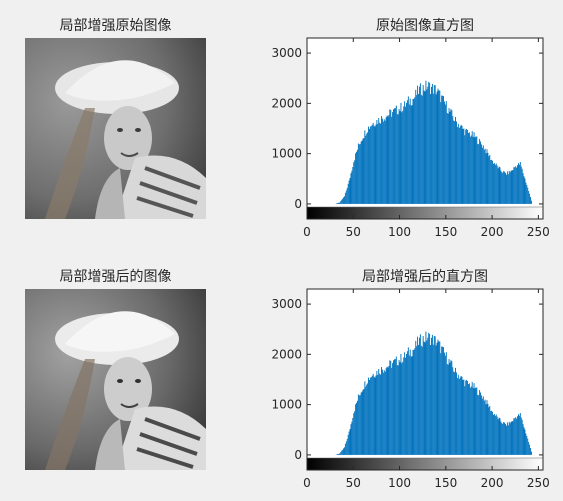 This screenshot has width=563, height=501. What do you see at coordinates (445, 483) in the screenshot?
I see `x-tick-label: 150` at bounding box center [445, 483].